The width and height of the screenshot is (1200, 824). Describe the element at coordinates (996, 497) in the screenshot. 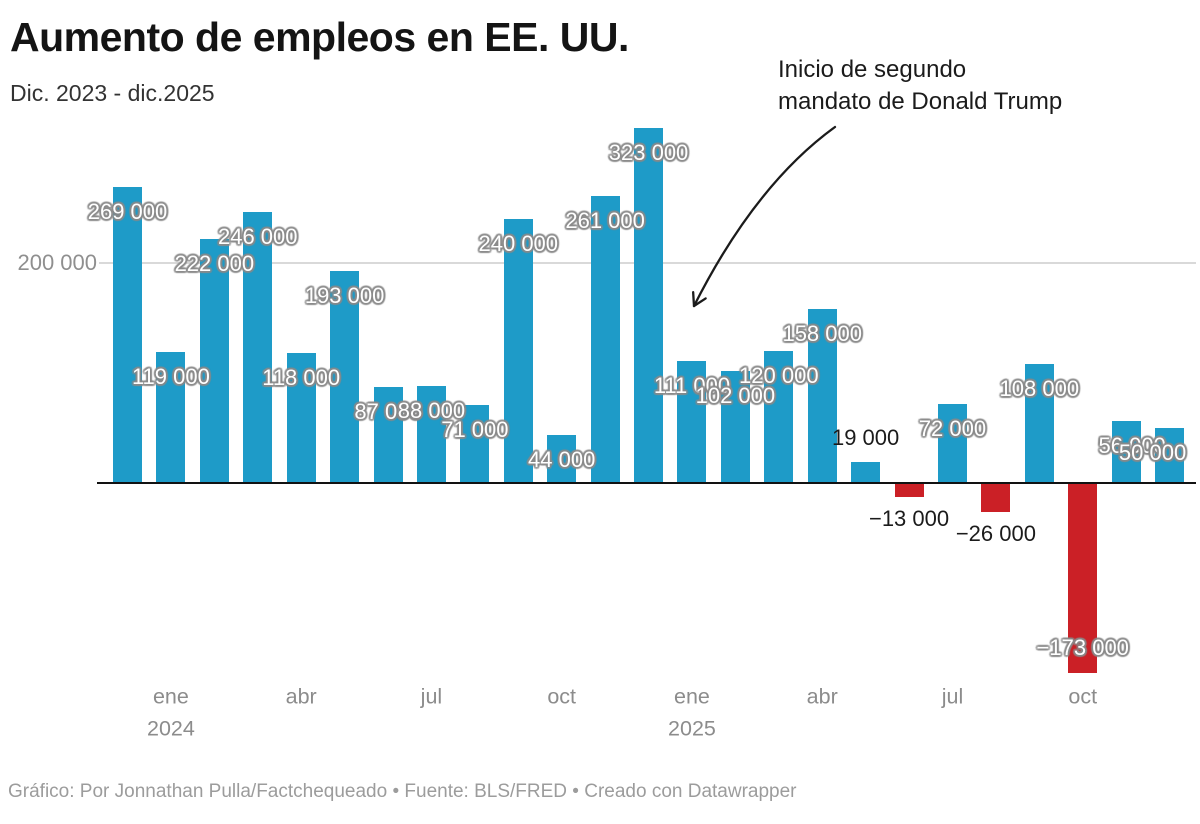

I see `bar-ago-2025` at that location.